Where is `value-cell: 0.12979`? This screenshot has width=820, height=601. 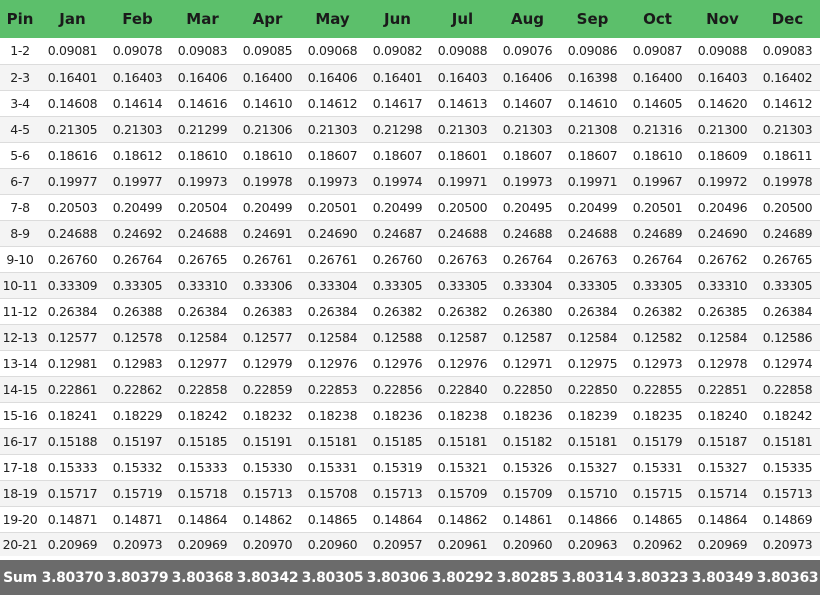 value-cell: 0.12979 is located at coordinates (267, 363).